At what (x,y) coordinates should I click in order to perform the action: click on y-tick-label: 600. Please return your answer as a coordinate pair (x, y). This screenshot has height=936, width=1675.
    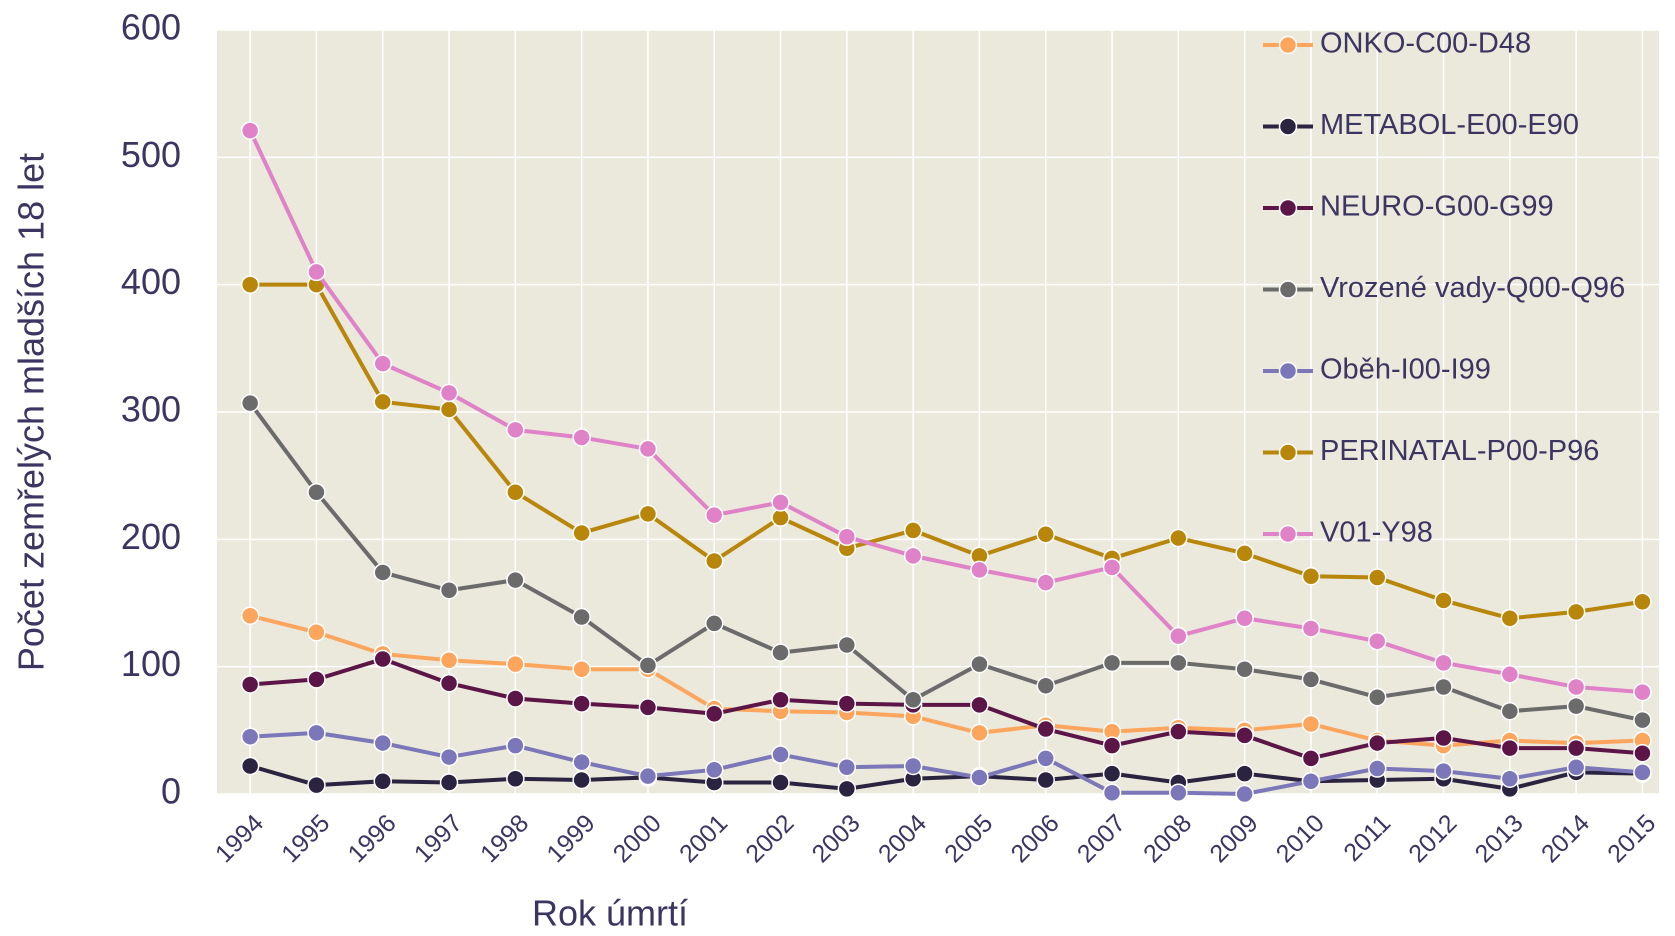
    Looking at the image, I should click on (151, 27).